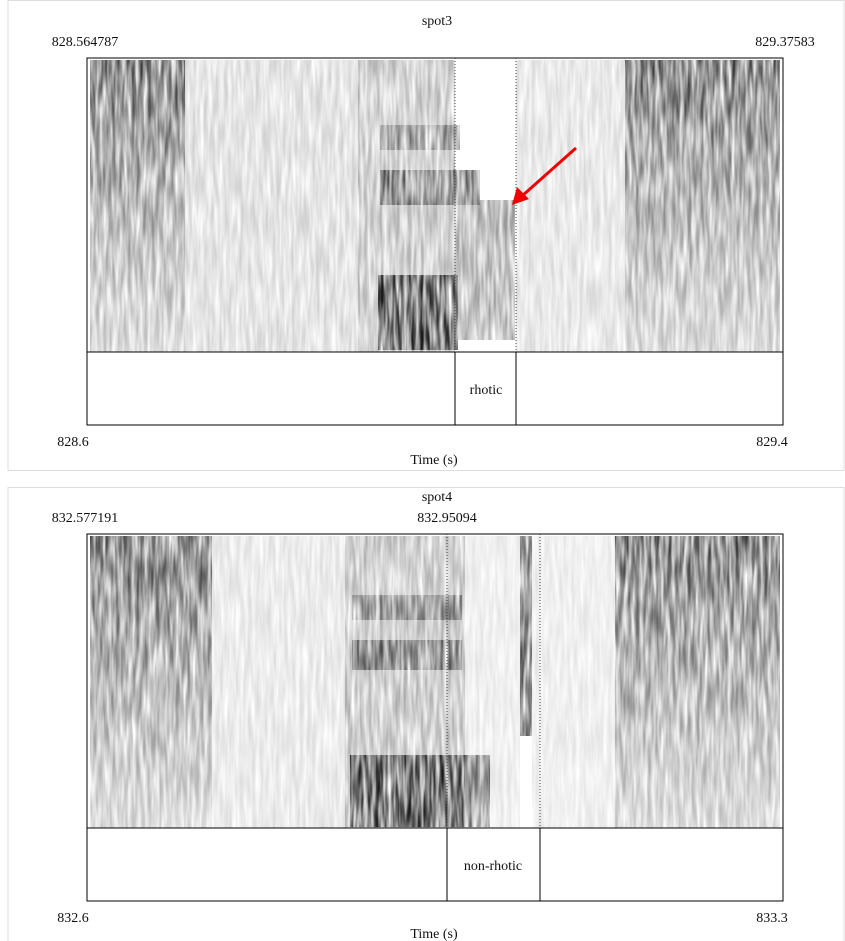 Image resolution: width=845 pixels, height=941 pixels. I want to click on arrow-head, so click(520, 196).